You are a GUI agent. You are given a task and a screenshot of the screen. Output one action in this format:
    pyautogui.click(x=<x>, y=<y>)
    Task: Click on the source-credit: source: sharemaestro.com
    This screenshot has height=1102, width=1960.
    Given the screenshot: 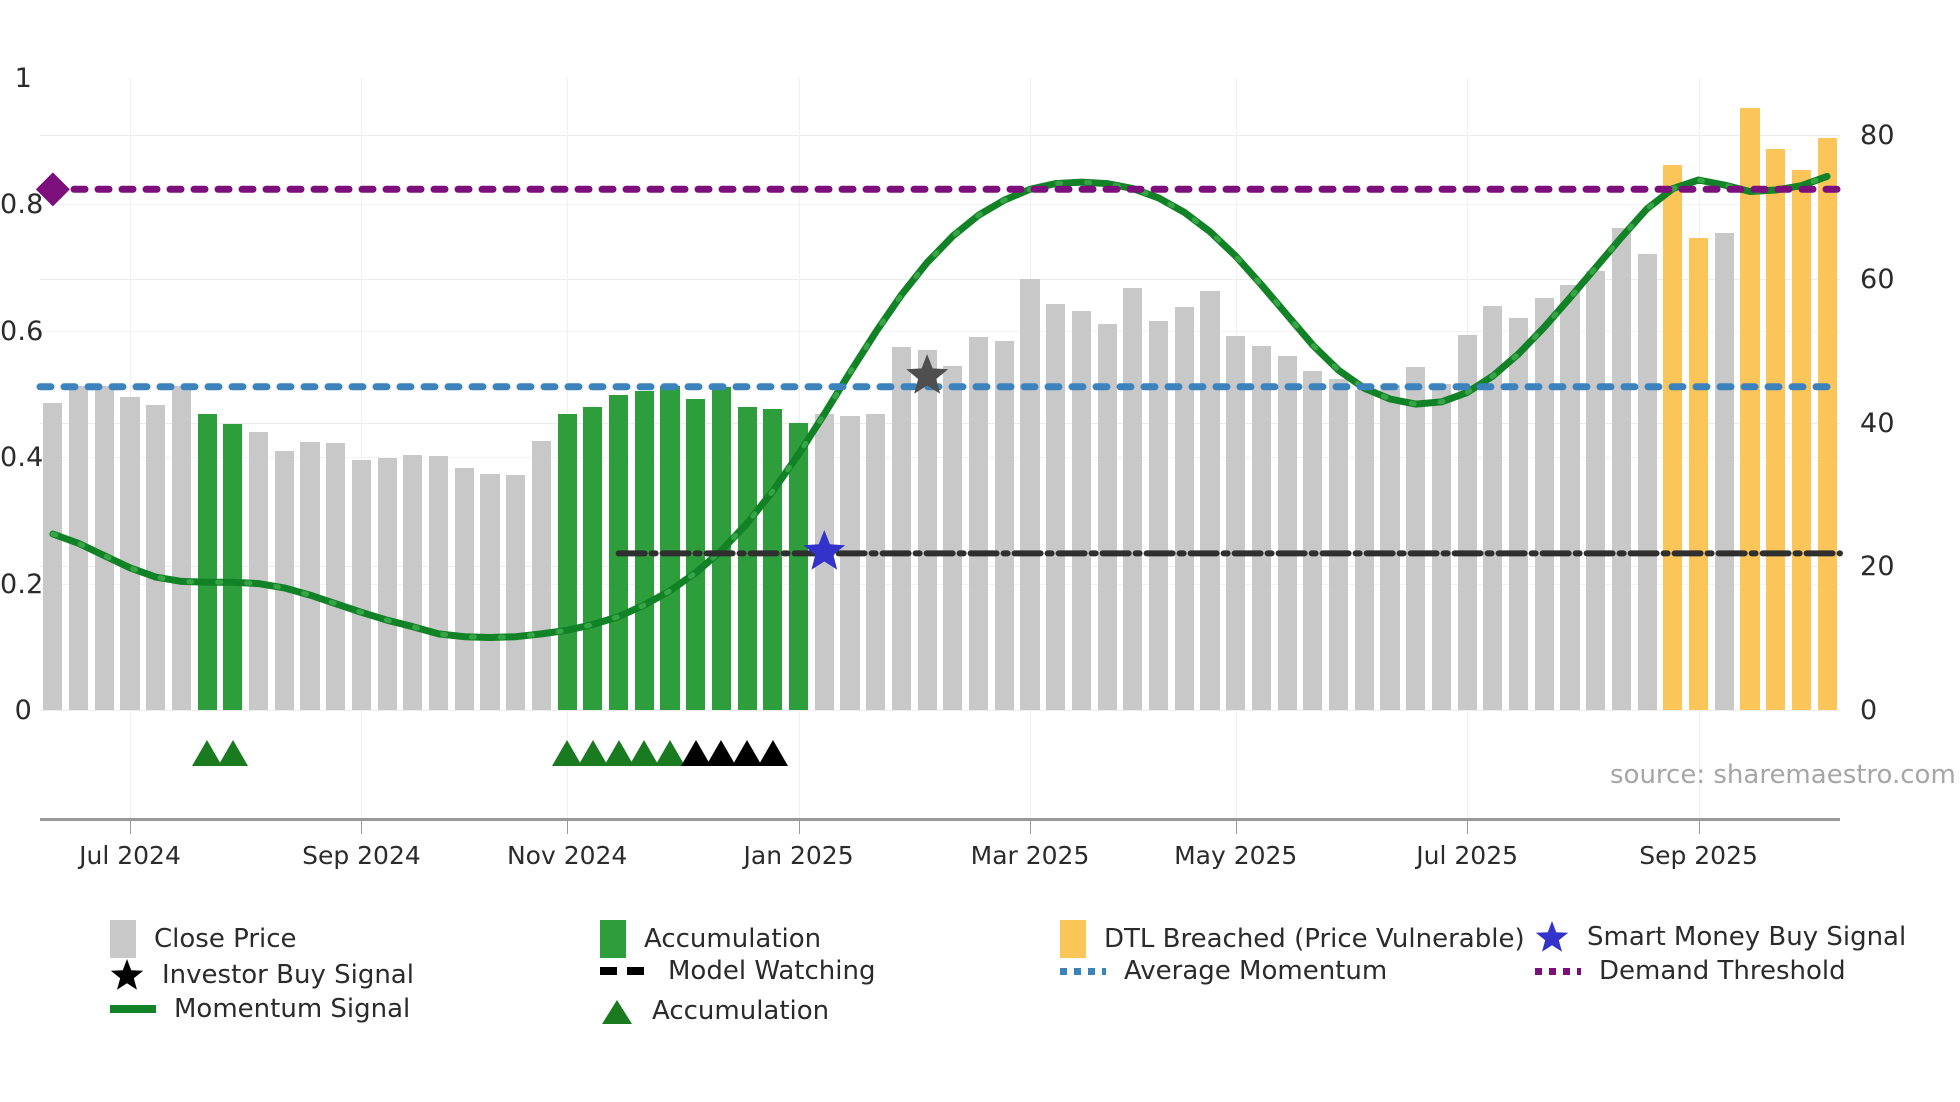 What is the action you would take?
    pyautogui.click(x=1783, y=775)
    